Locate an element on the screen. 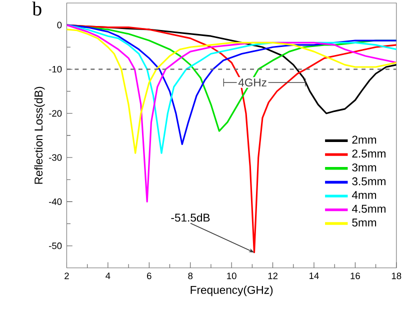  legend-label: 2.5mm is located at coordinates (369, 154).